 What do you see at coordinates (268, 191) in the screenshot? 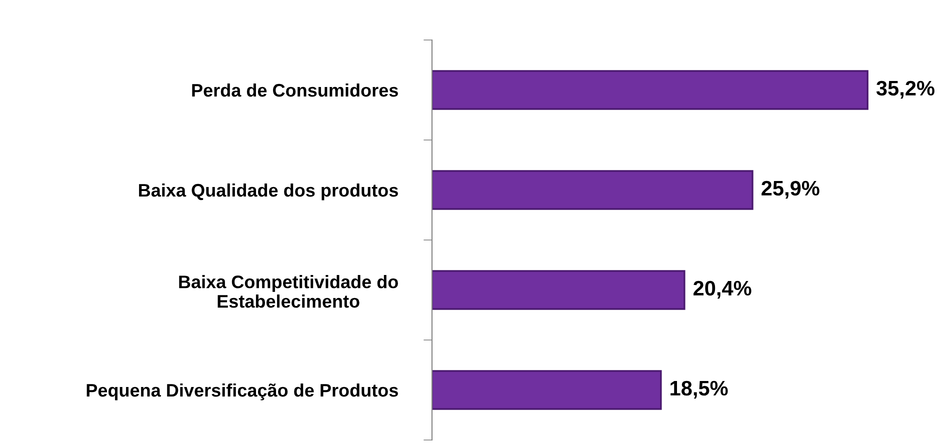
I see `y-tick-label: Baixa Qualidade dos produtos` at bounding box center [268, 191].